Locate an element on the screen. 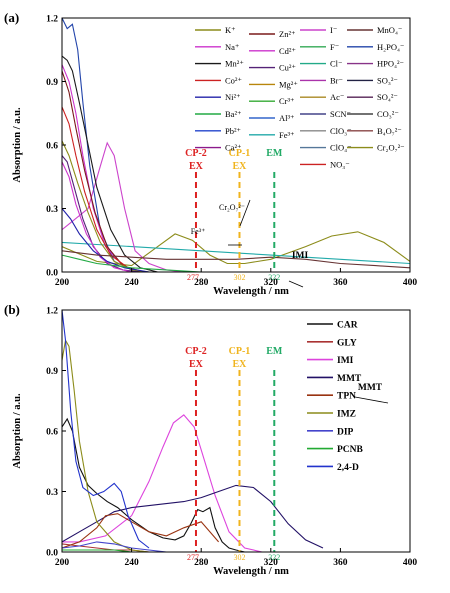 The height and width of the screenshot is (593, 450). legend-label: Ca²⁺ is located at coordinates (233, 148).